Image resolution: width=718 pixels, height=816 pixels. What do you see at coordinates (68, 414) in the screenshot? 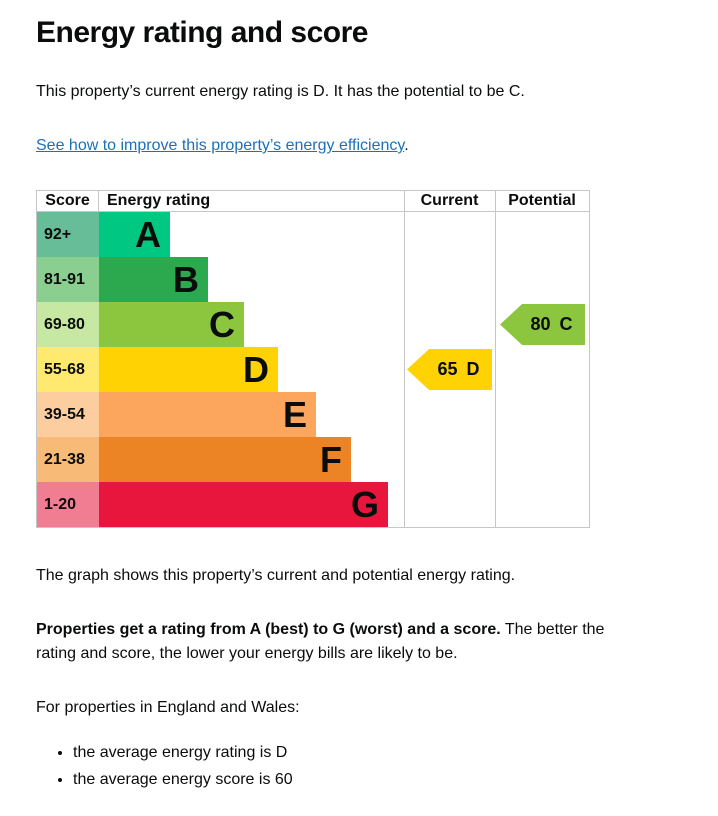
I see `band-score-range: 39-54` at bounding box center [68, 414].